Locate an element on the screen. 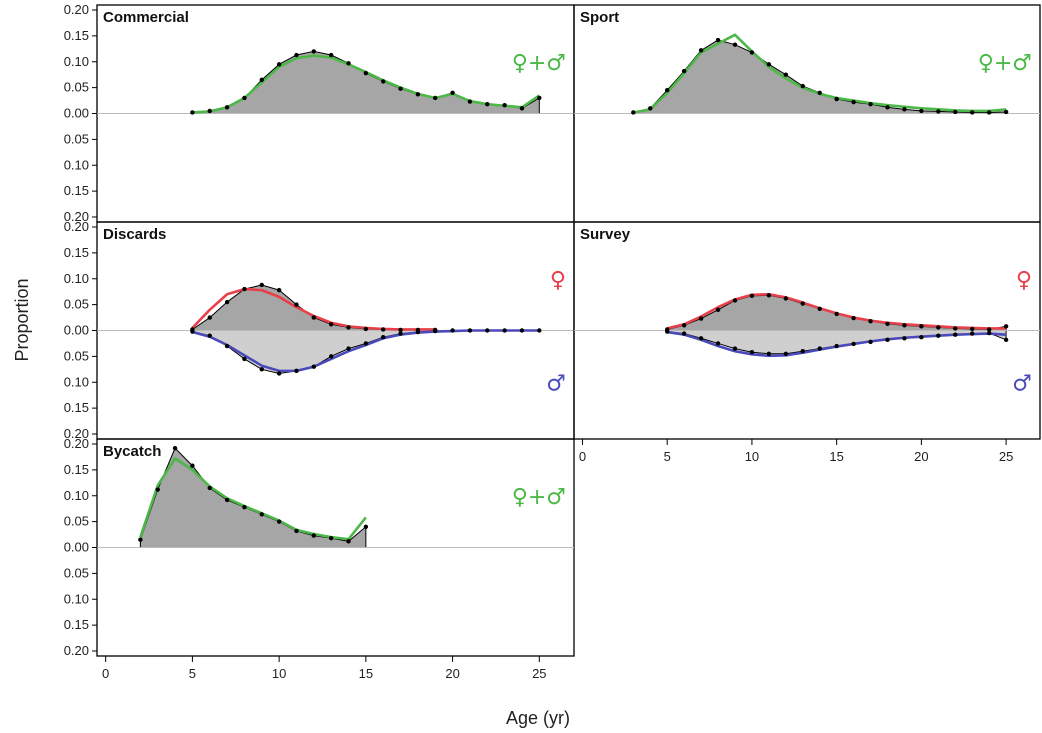 Image resolution: width=1042 pixels, height=733 pixels. fit-line-combined is located at coordinates (253, 499).